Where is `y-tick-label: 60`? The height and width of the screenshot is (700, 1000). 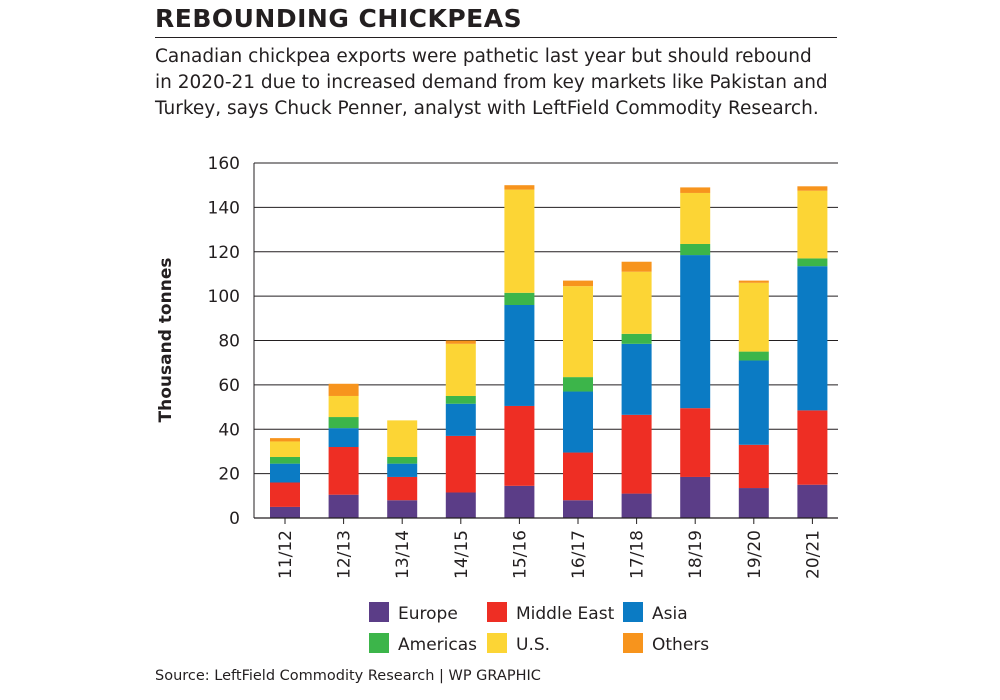 y-tick-label: 60 is located at coordinates (229, 386).